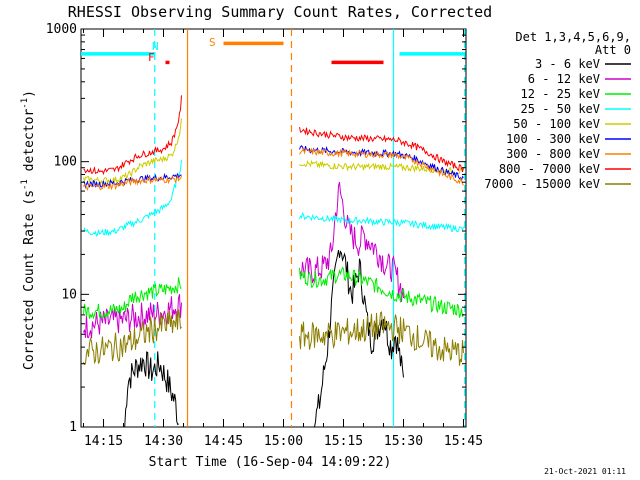 This screenshot has height=480, width=640. What do you see at coordinates (564, 79) in the screenshot?
I see `legend-label: 6 - 12 keV` at bounding box center [564, 79].